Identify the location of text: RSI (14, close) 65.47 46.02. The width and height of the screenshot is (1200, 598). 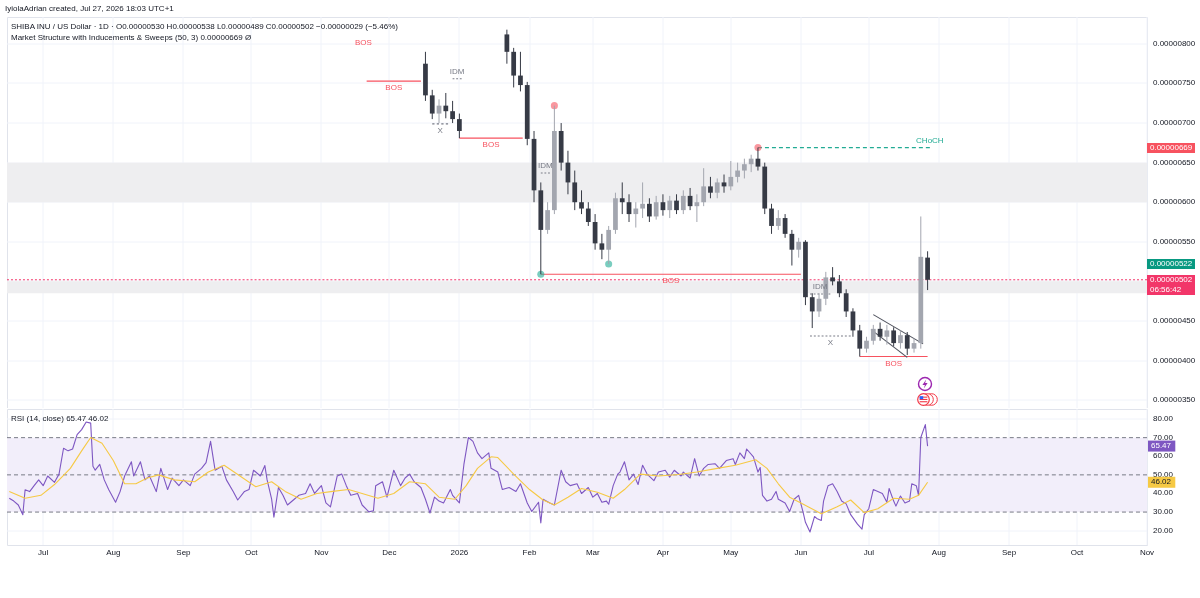
(60, 419).